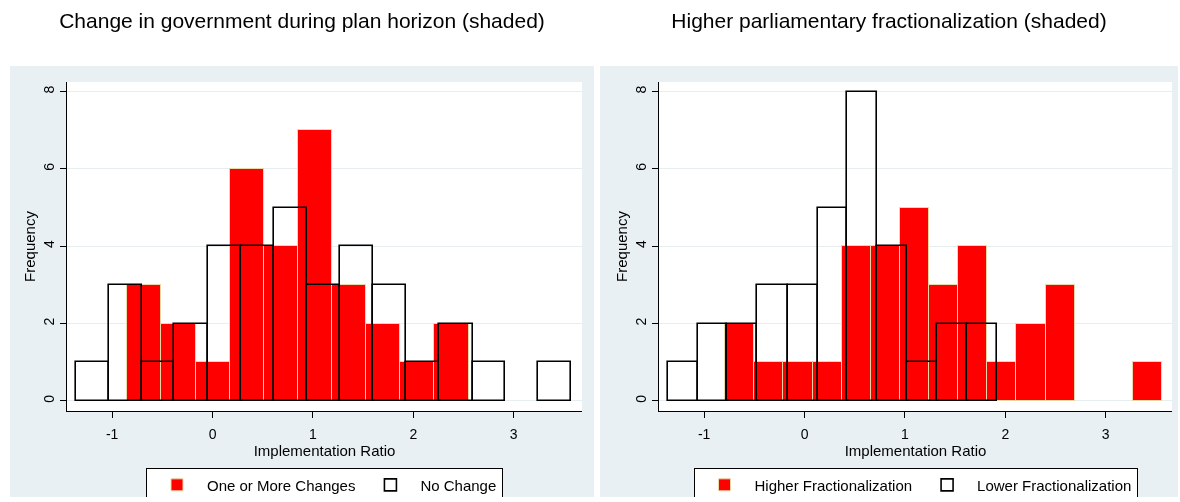 Image resolution: width=1180 pixels, height=502 pixels. Describe the element at coordinates (1054, 485) in the screenshot. I see `legend-label: Lower Fractionalization` at that location.